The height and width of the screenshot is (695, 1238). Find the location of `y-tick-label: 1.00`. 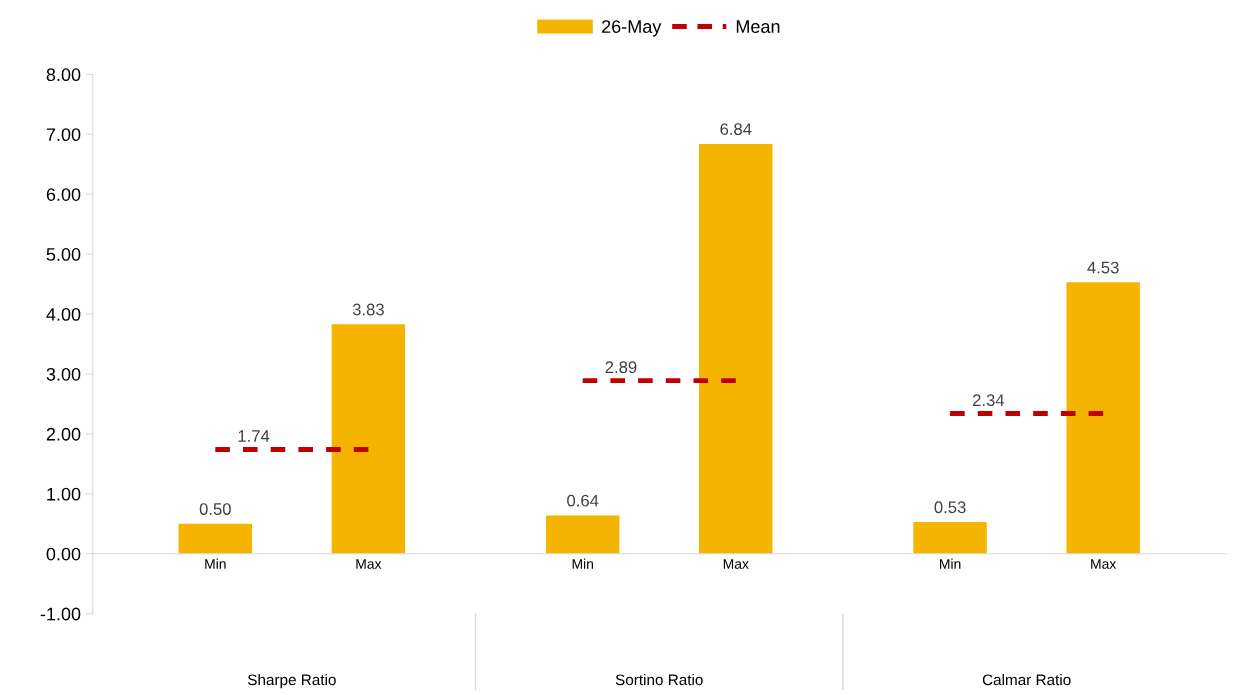

y-tick-label: 1.00 is located at coordinates (64, 494).